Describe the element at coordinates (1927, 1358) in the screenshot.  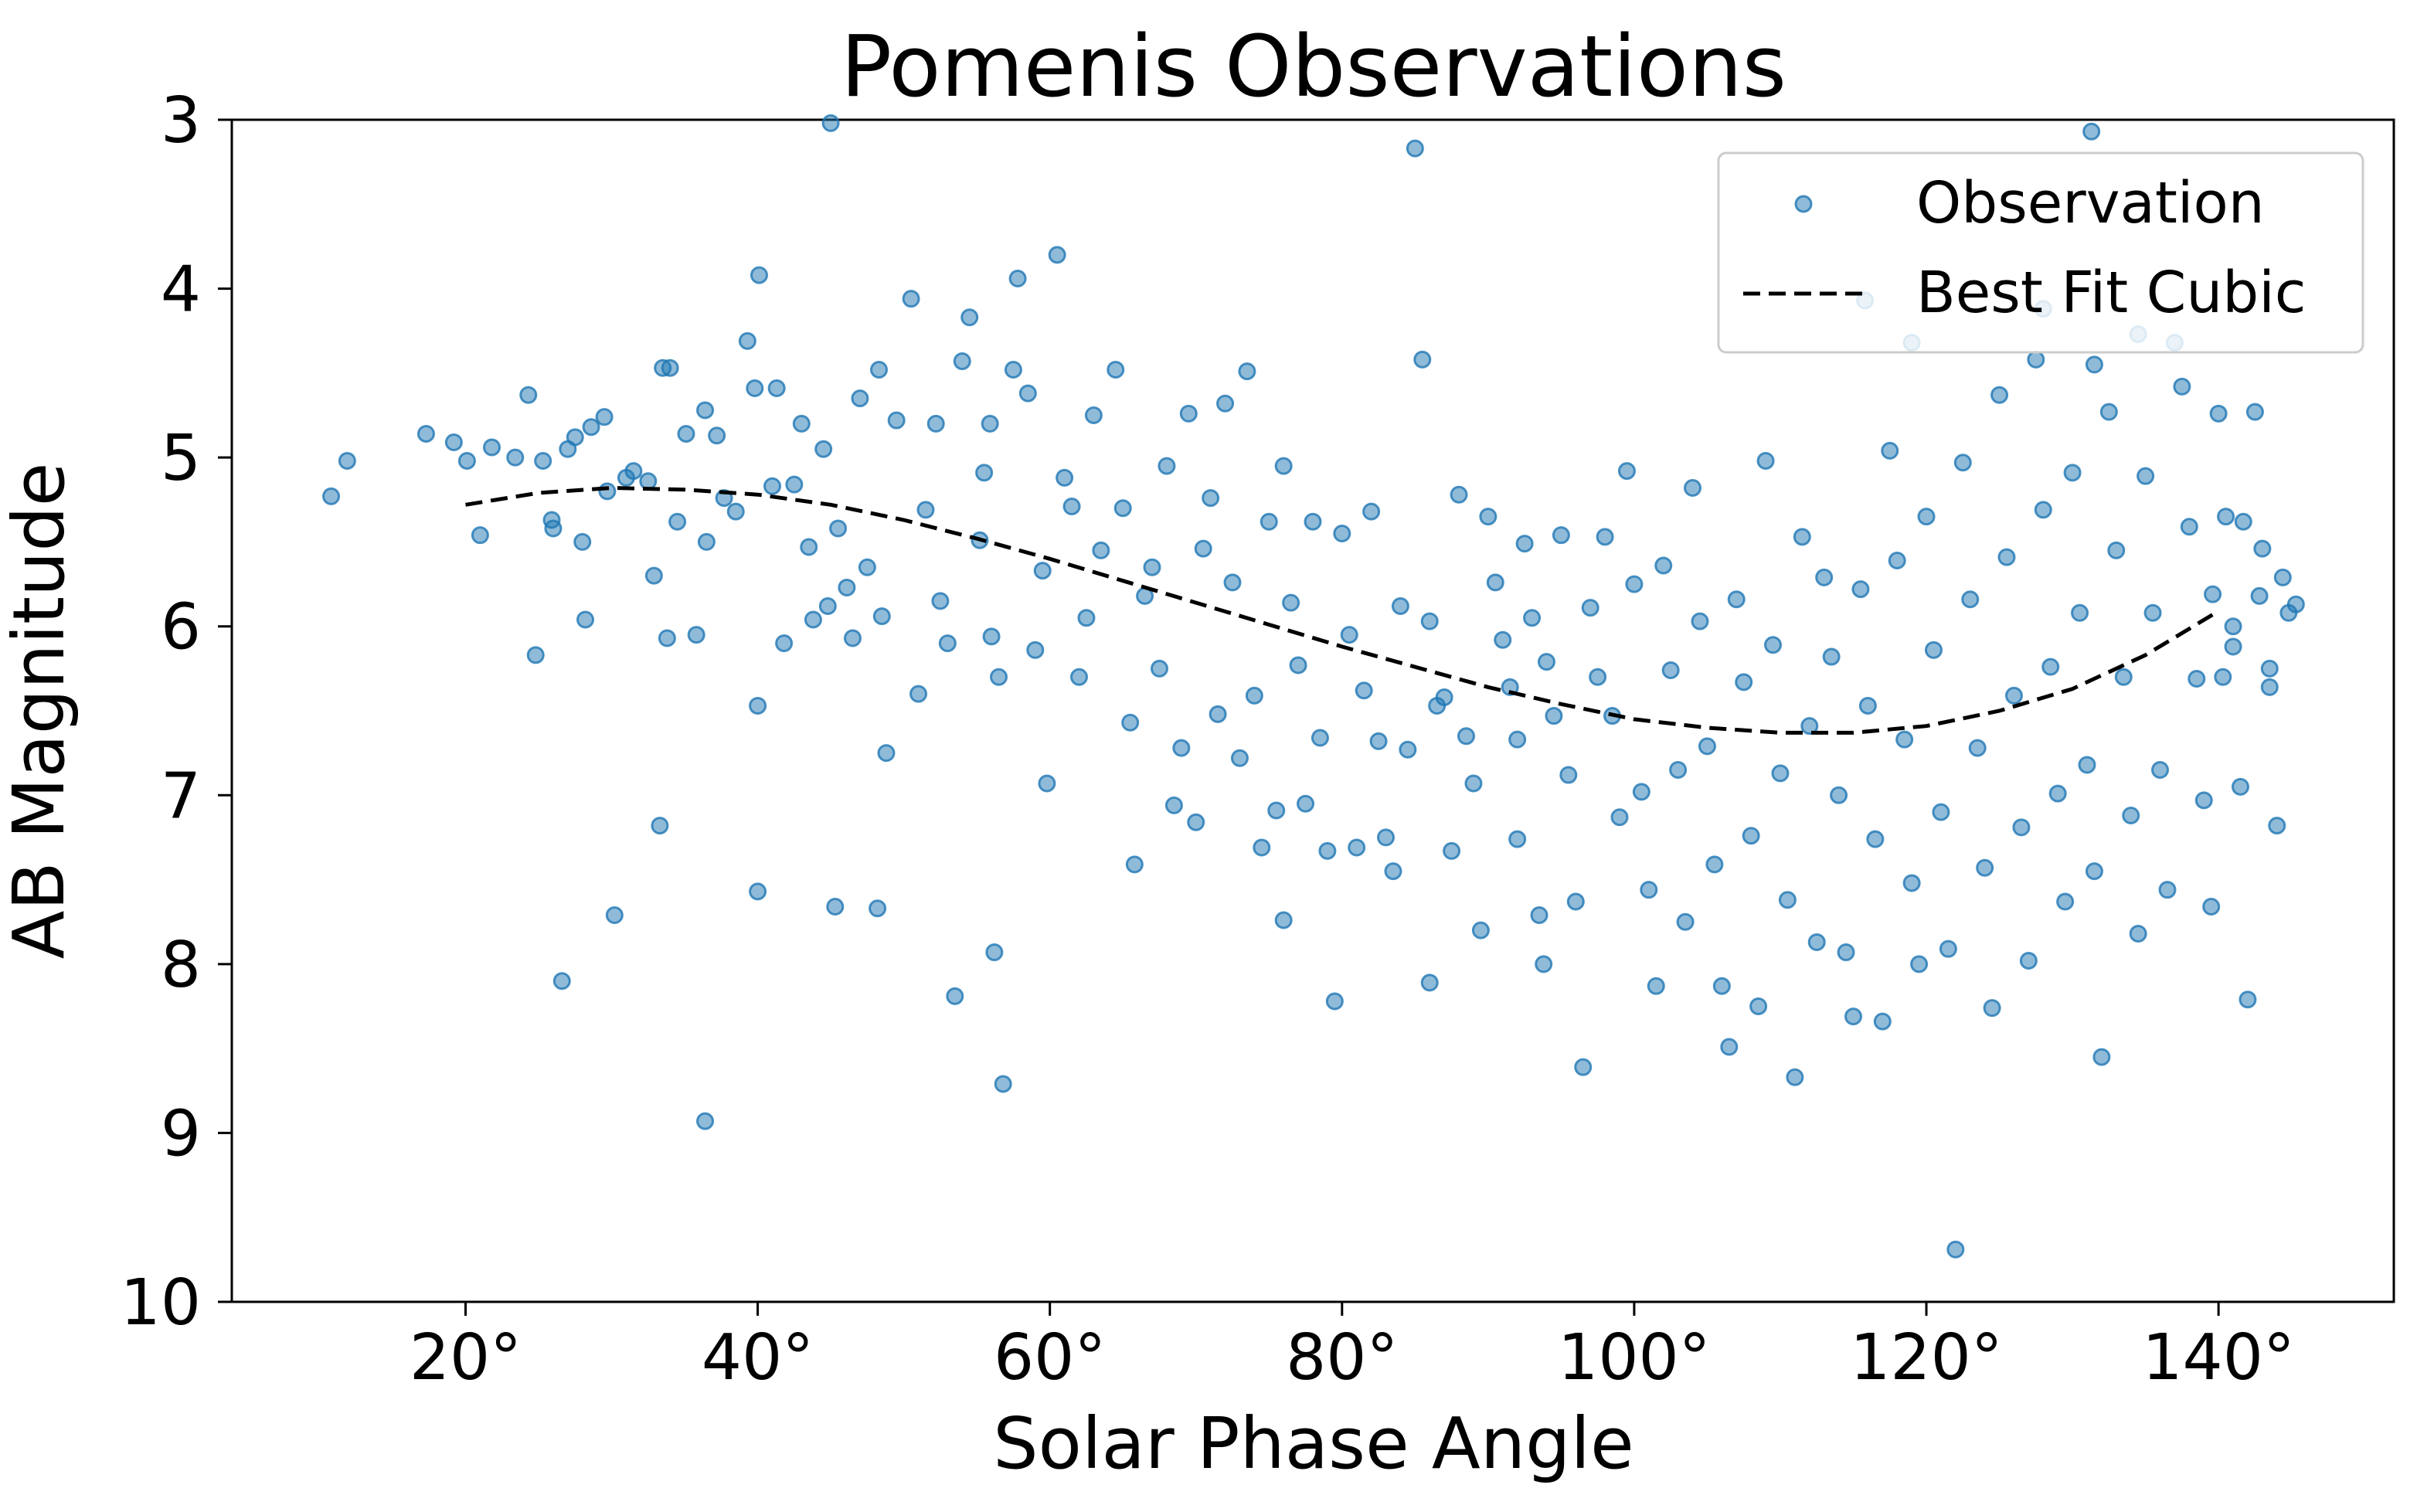
I see `x-tick-label: 120°` at that location.